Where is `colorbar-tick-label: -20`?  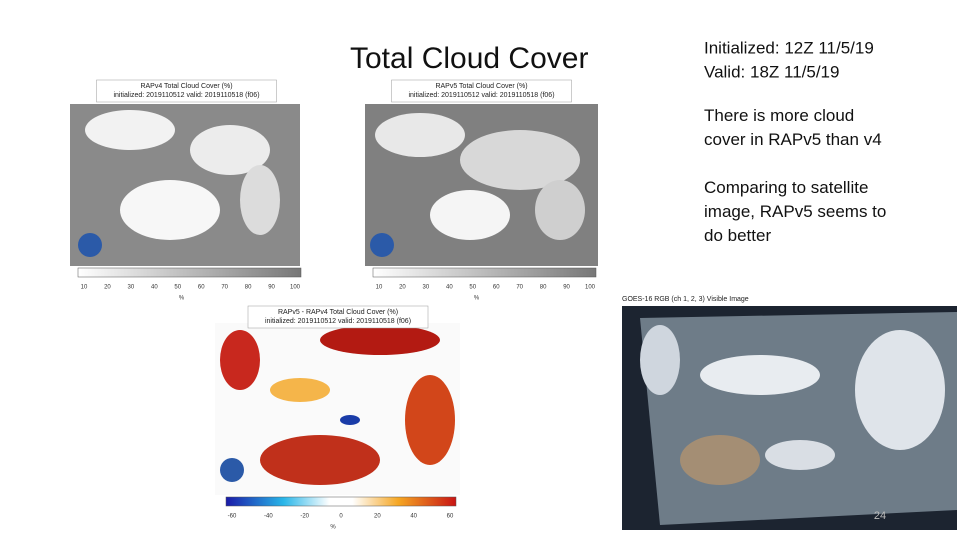
colorbar-tick-label: -20 is located at coordinates (304, 517).